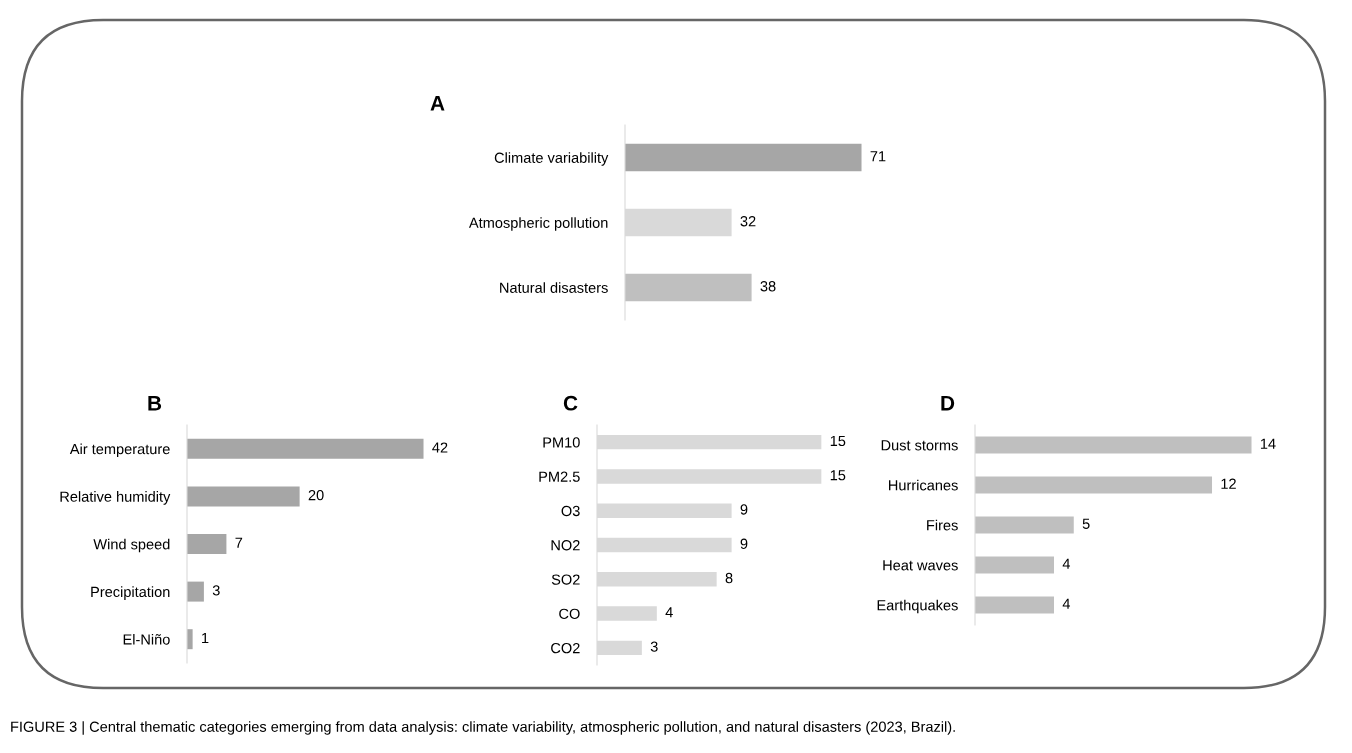  What do you see at coordinates (115, 498) in the screenshot?
I see `y-tick-label: Relative humidity` at bounding box center [115, 498].